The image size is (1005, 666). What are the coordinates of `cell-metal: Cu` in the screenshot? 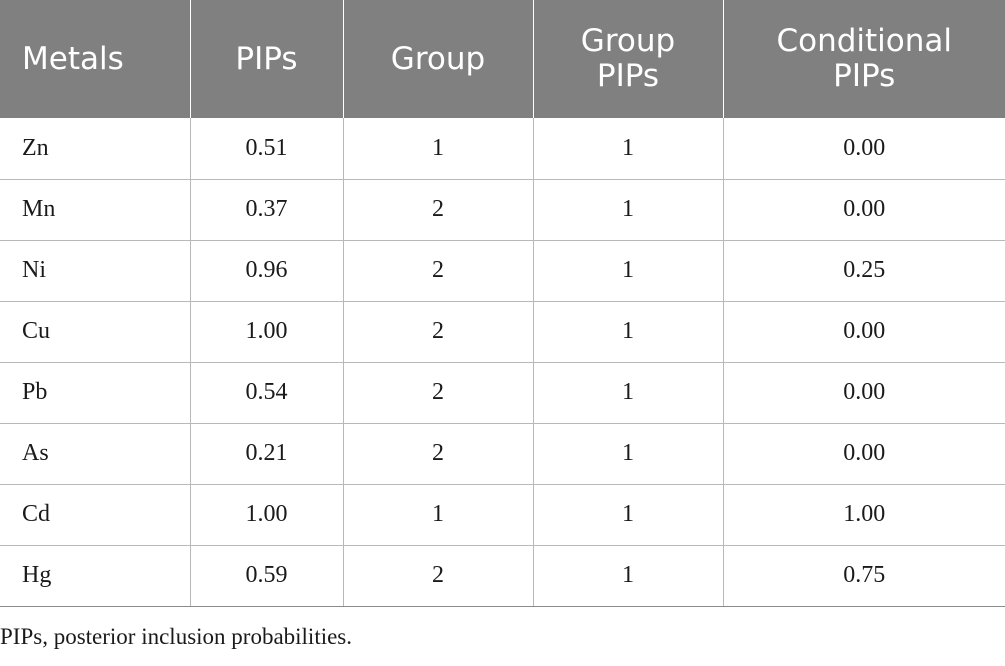 It's located at (95, 332).